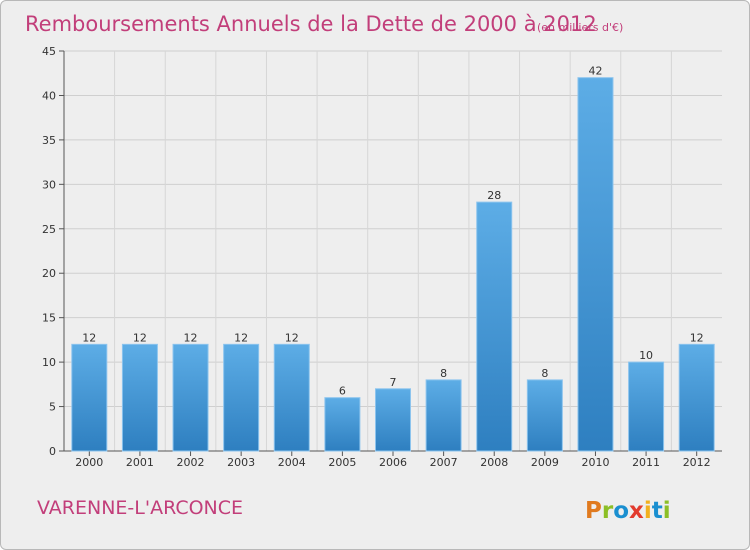 The height and width of the screenshot is (550, 750). What do you see at coordinates (443, 415) in the screenshot?
I see `bar-2007` at bounding box center [443, 415].